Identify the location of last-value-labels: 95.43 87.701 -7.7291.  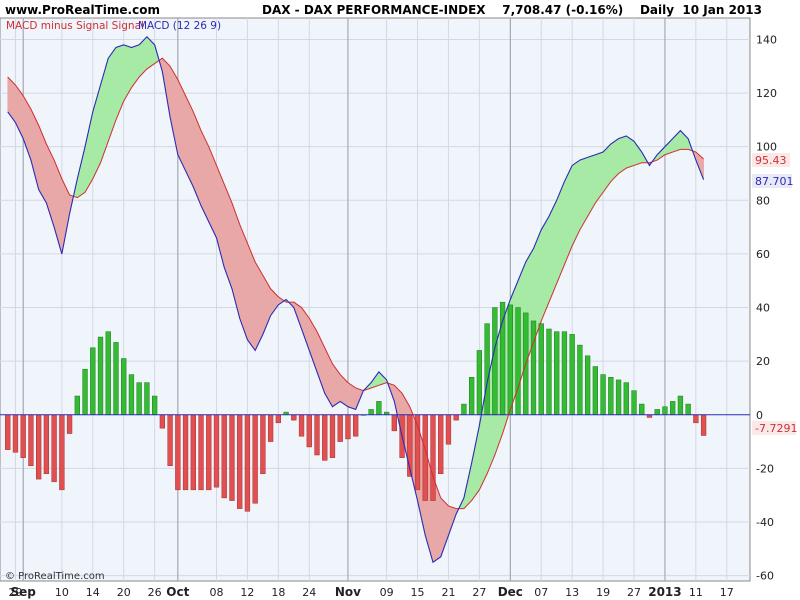
(774, 294).